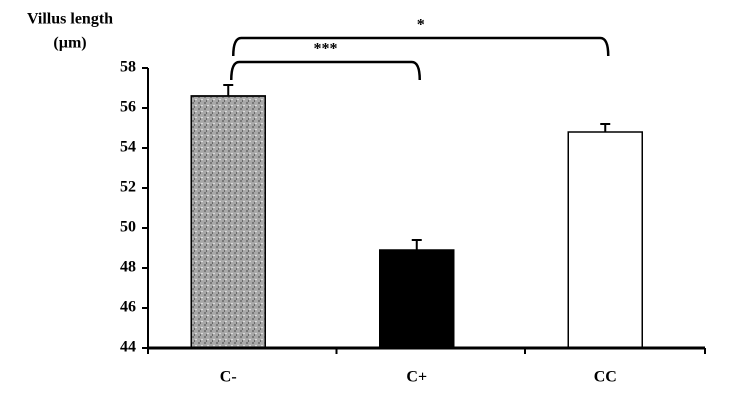  I want to click on y-tick-label: 50, so click(128, 227).